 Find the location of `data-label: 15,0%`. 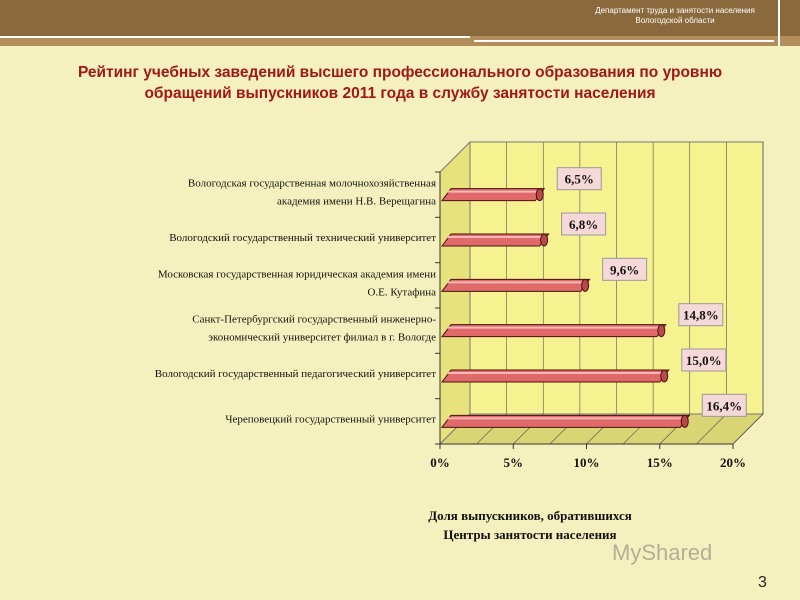

data-label: 15,0% is located at coordinates (704, 360).